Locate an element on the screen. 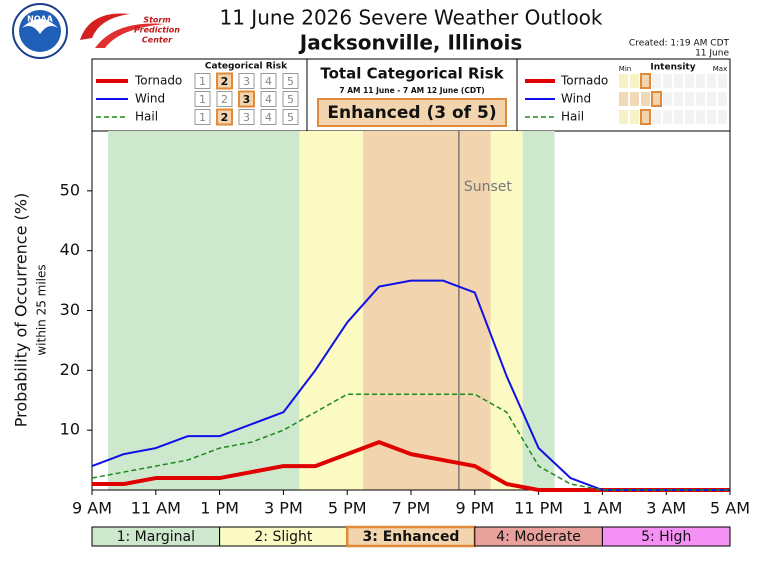 The width and height of the screenshot is (768, 586). logo-text: Center is located at coordinates (157, 40).